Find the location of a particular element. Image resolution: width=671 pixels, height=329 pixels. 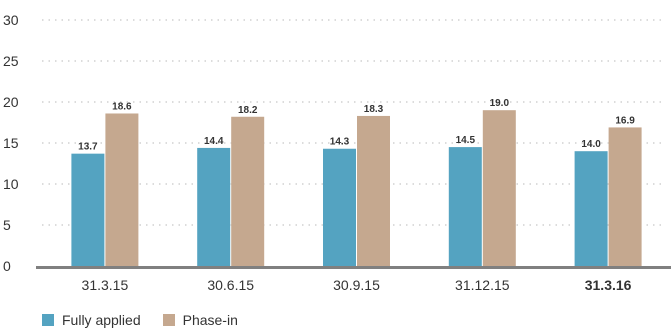

x-tick-label-3: 31.12.15 is located at coordinates (482, 285).